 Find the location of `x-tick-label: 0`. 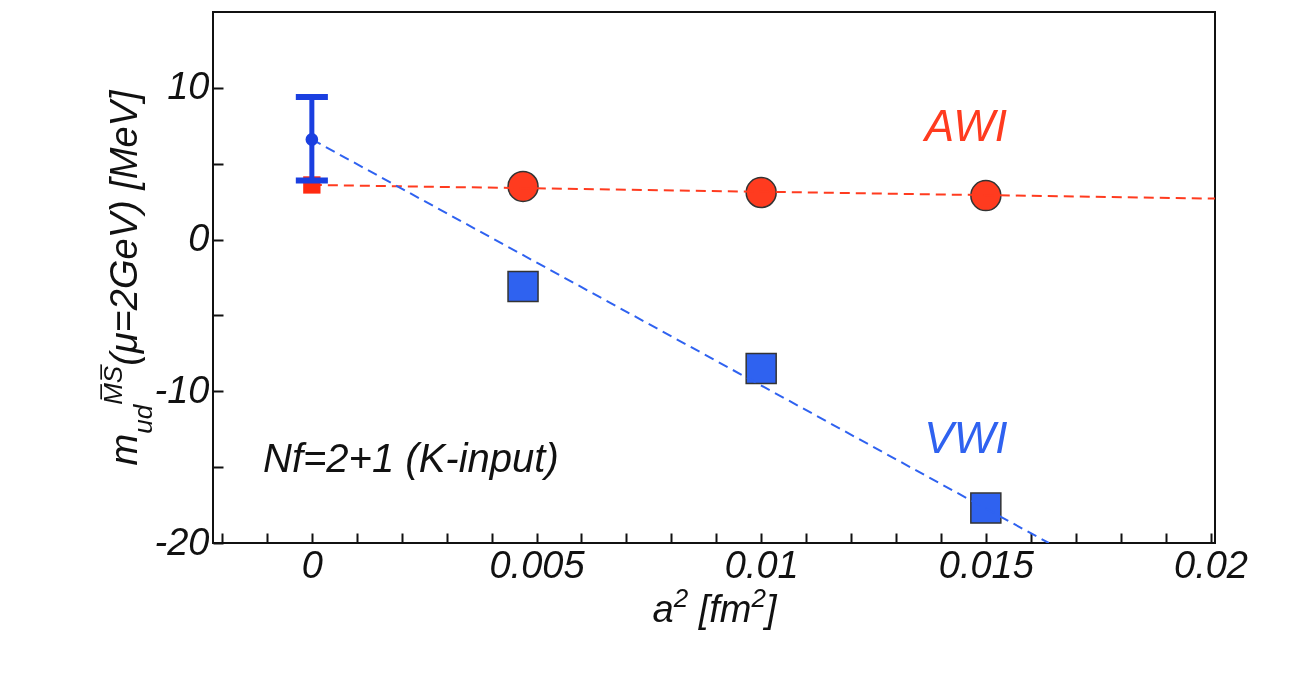

x-tick-label: 0 is located at coordinates (312, 564).